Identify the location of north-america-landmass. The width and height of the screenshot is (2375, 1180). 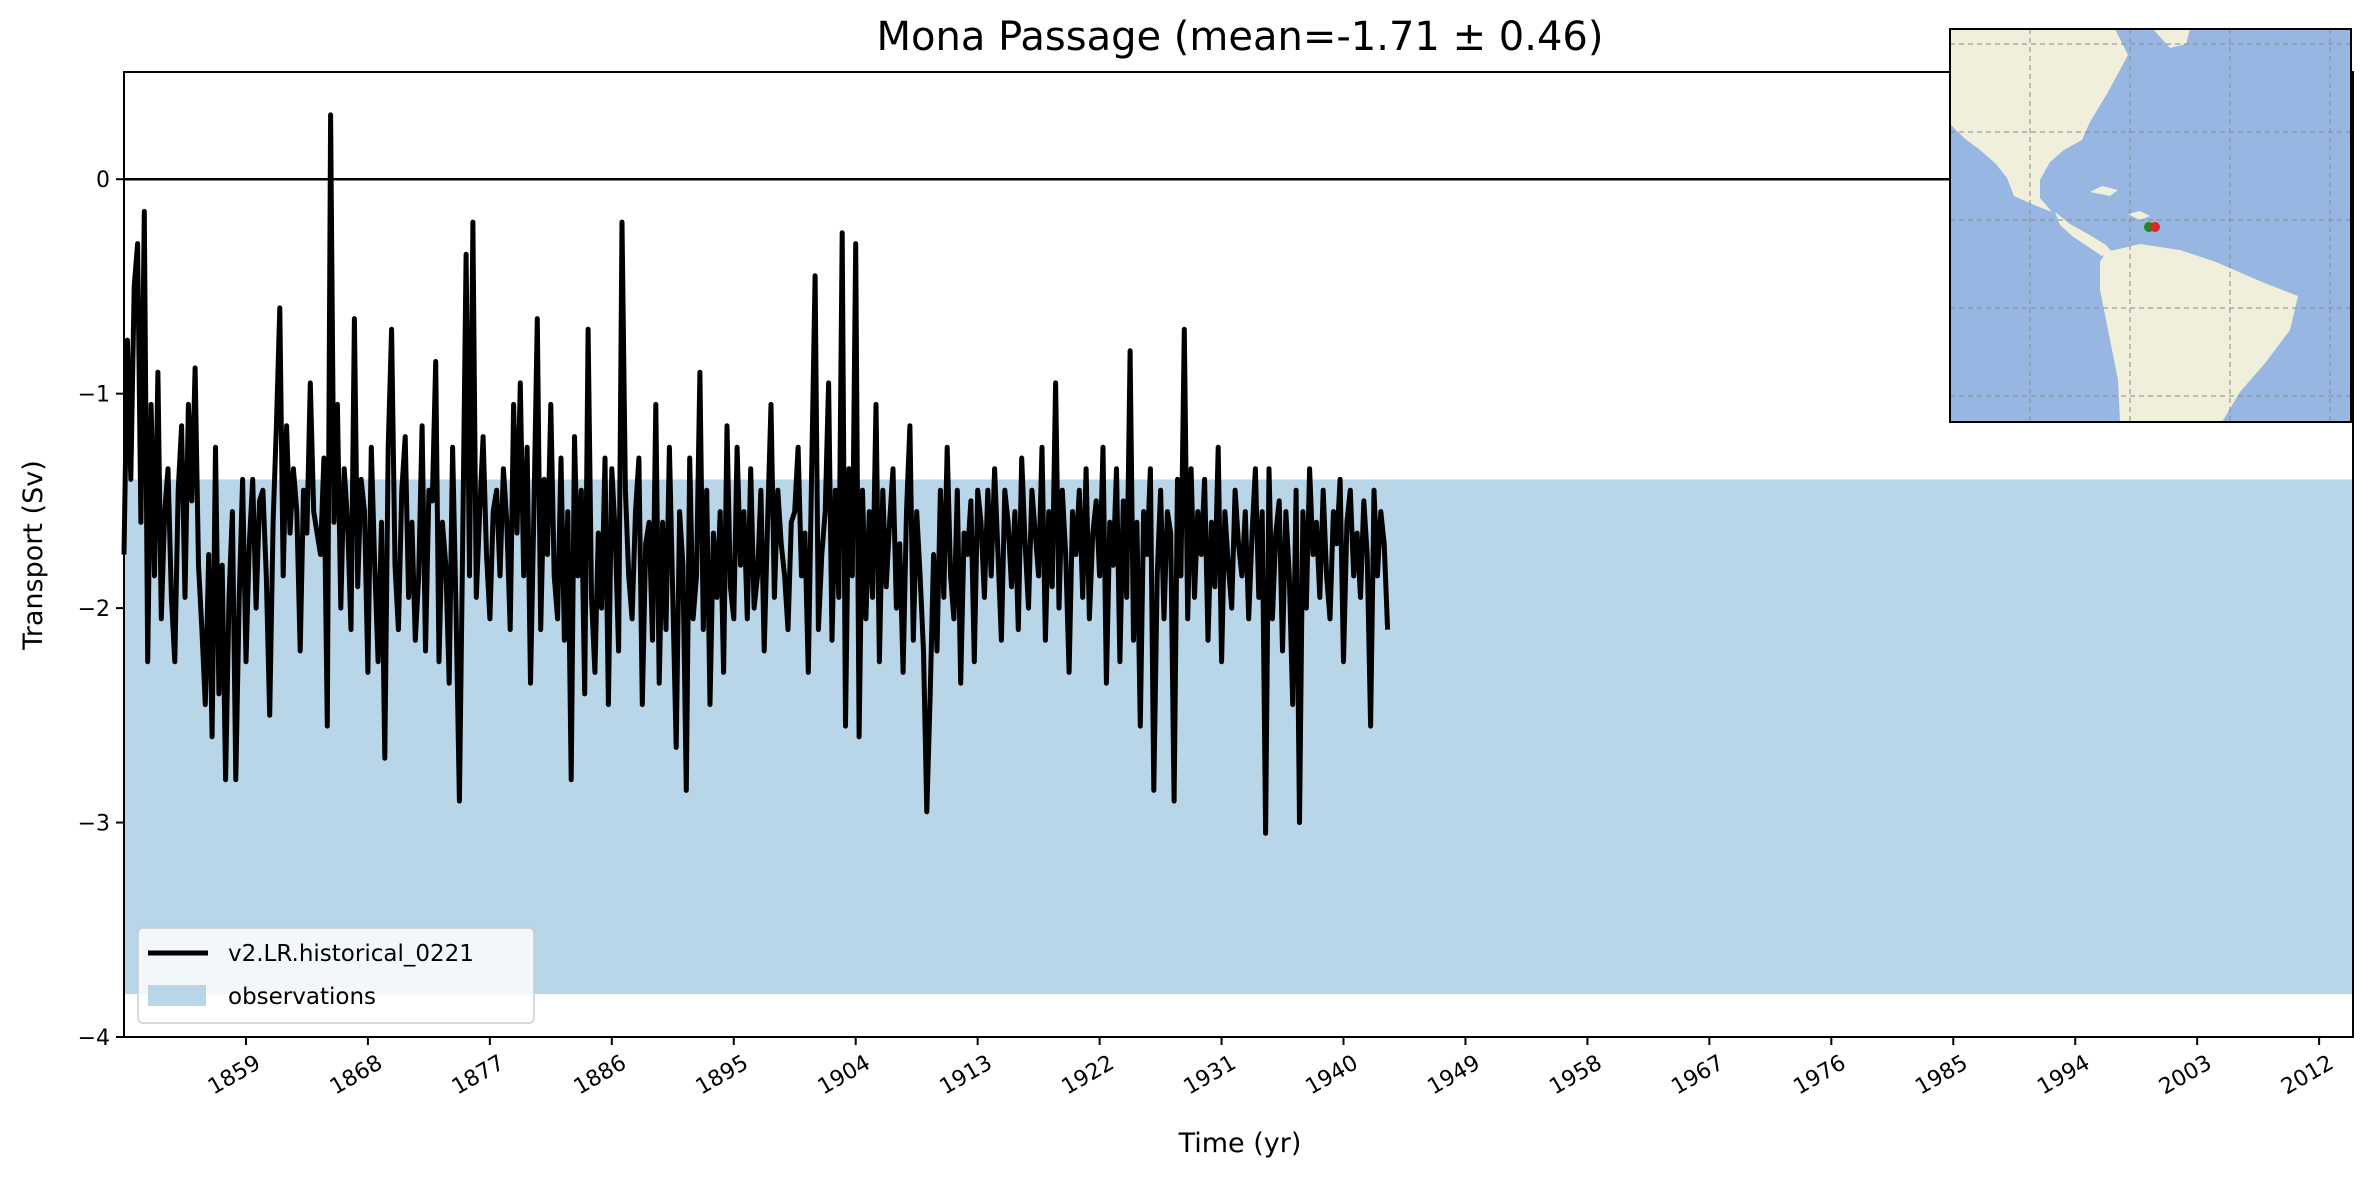
(2039, 120).